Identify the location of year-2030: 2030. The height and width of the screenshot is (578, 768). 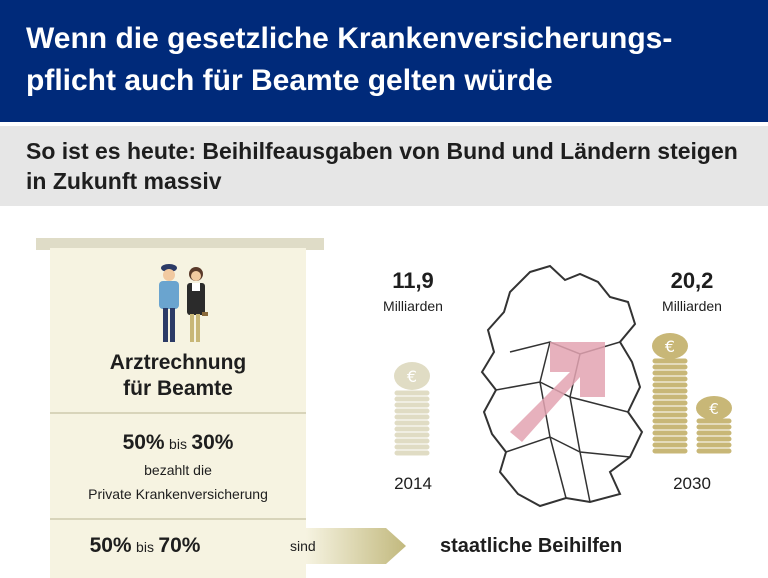
(692, 483).